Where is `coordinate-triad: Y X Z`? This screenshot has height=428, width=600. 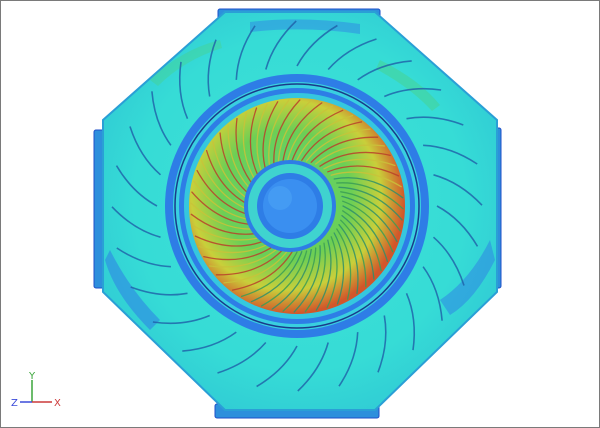
coordinate-triad: Y X Z is located at coordinates (36, 390).